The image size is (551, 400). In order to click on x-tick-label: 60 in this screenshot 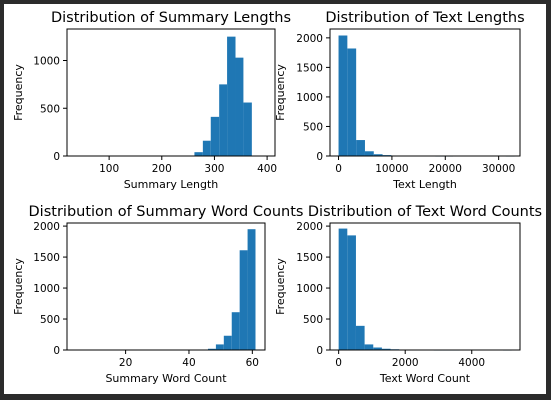, I will do `click(252, 363)`.